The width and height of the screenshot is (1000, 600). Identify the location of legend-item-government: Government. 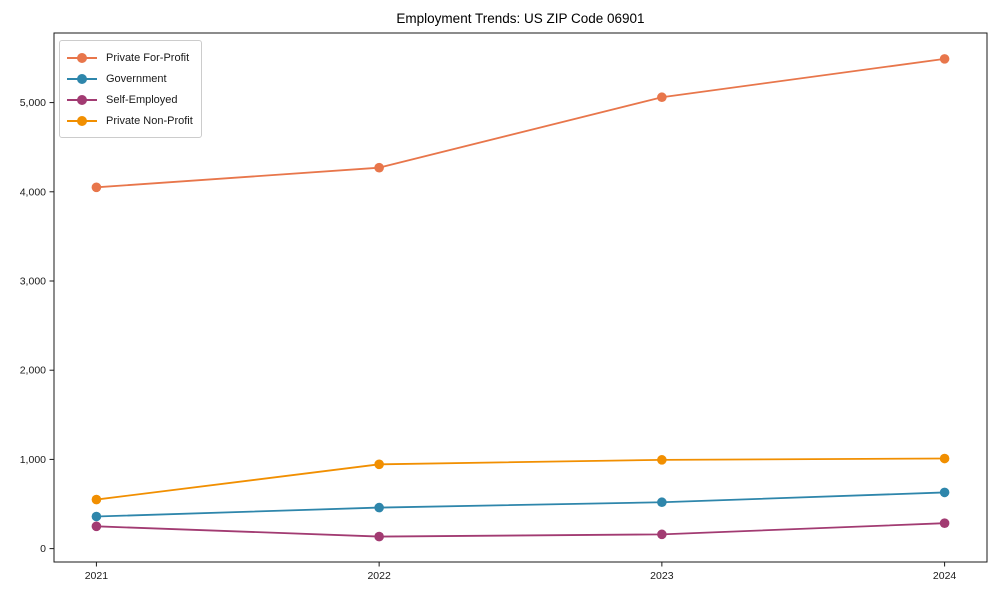
(130, 78).